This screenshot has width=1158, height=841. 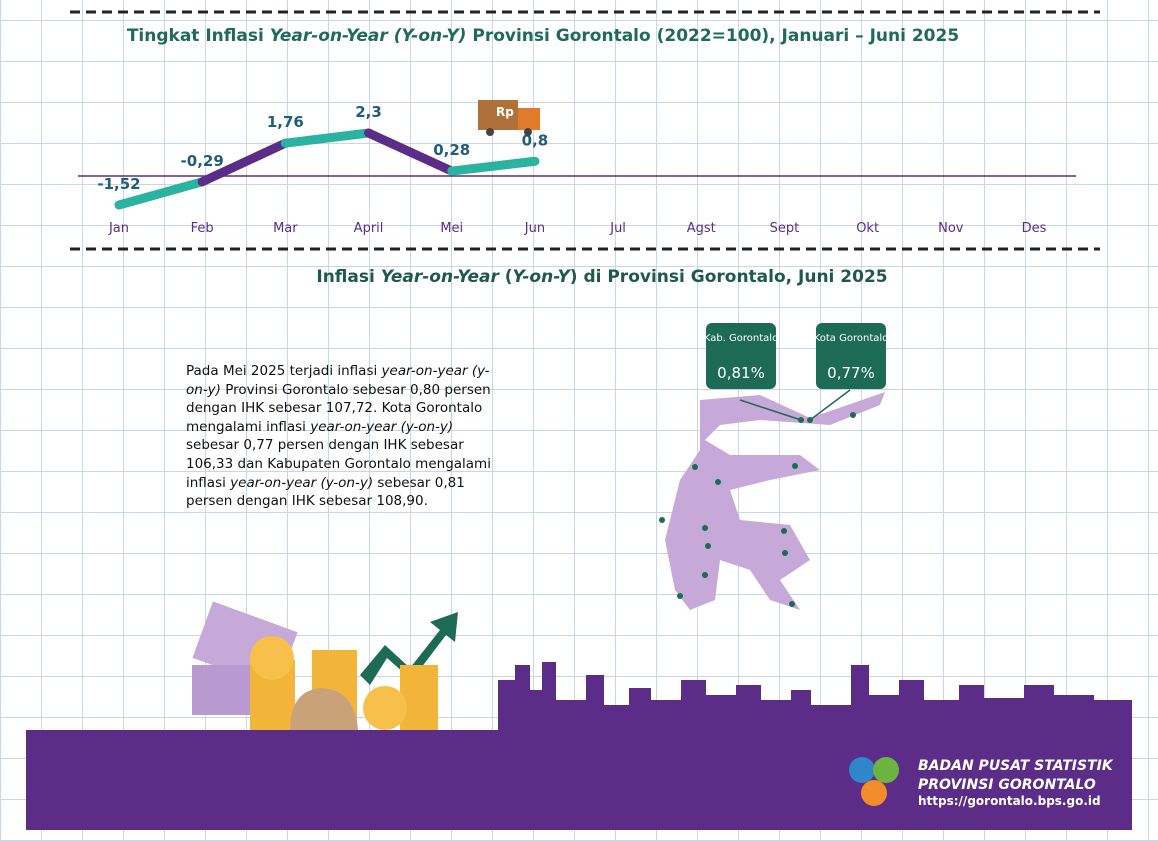 What do you see at coordinates (451, 150) in the screenshot?
I see `data-label: 0,28` at bounding box center [451, 150].